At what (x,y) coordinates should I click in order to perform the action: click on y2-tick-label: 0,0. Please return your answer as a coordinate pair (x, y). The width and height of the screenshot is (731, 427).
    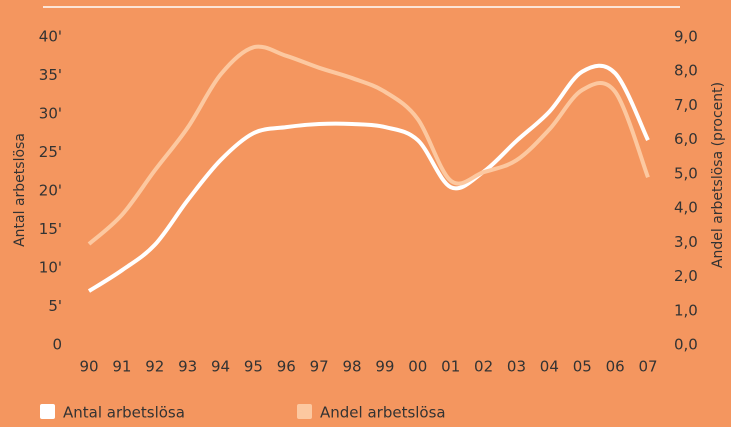
    Looking at the image, I should click on (686, 345).